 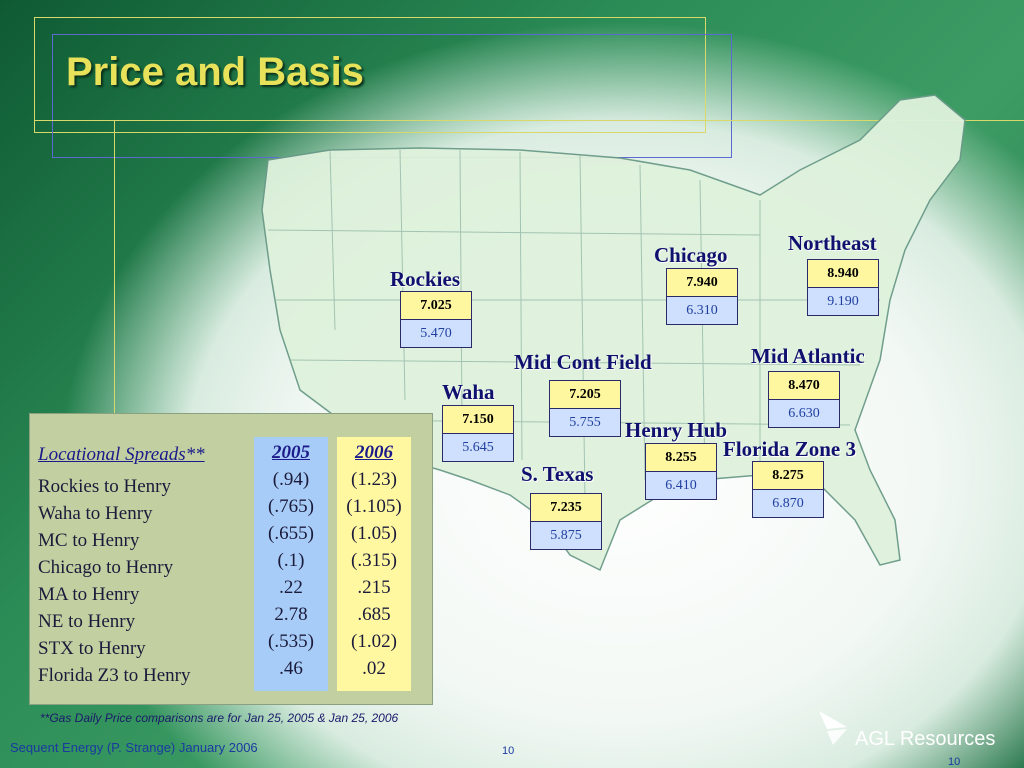 I want to click on price-box-waha: 7.150 5.645, so click(x=478, y=433).